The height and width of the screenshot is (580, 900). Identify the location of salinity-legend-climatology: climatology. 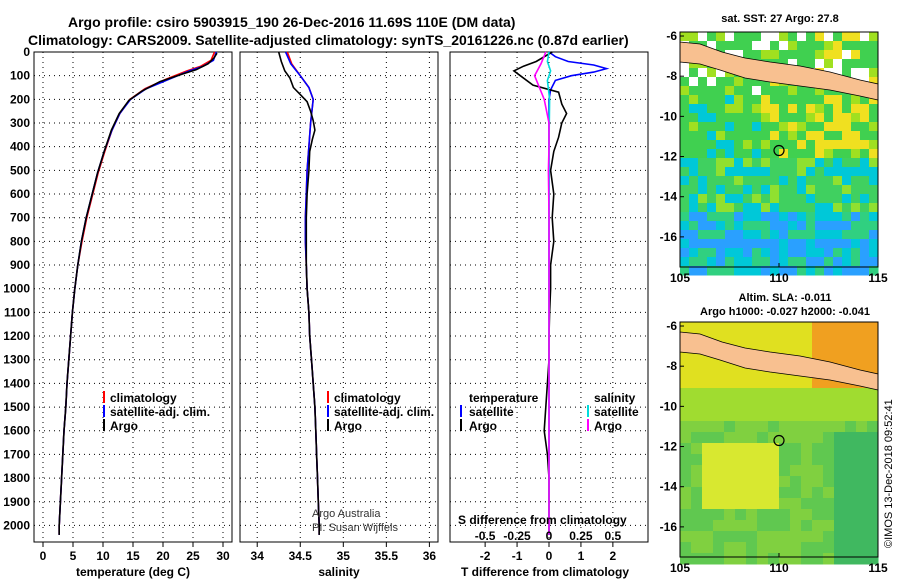
(367, 398).